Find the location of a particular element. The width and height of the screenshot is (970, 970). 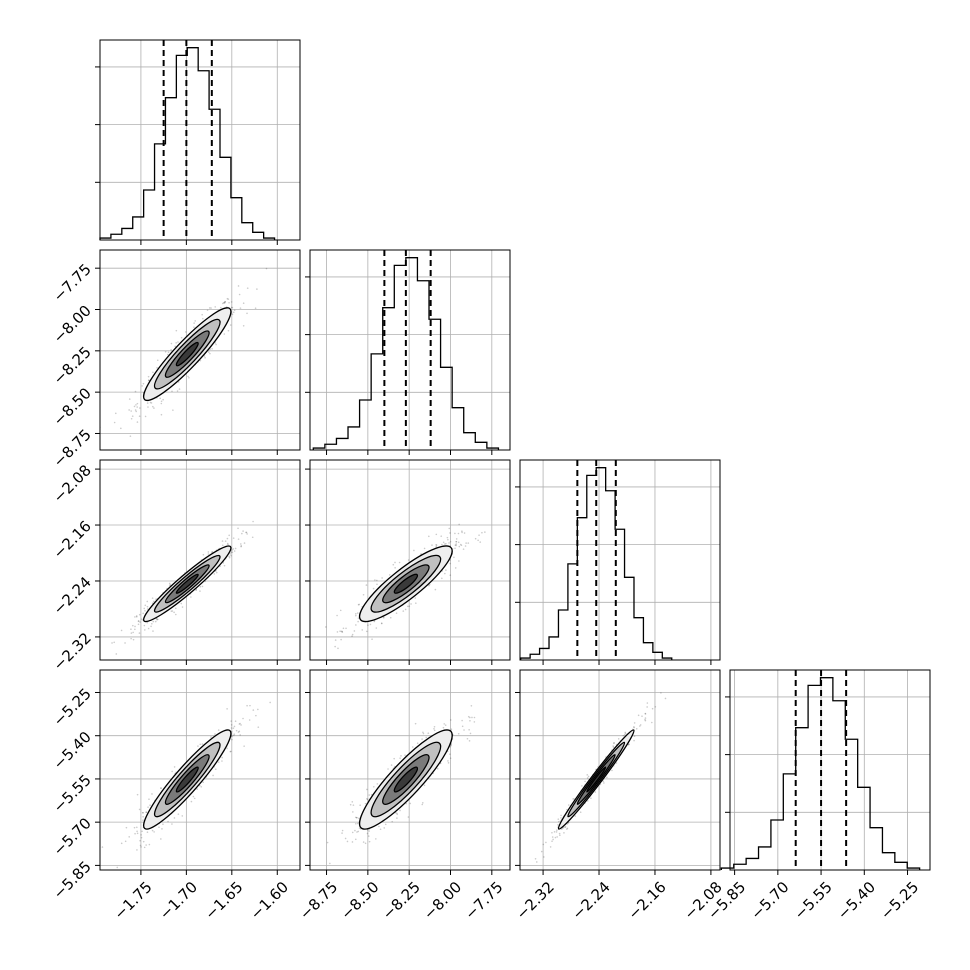

x-tick-label: −1.65 is located at coordinates (223, 900).